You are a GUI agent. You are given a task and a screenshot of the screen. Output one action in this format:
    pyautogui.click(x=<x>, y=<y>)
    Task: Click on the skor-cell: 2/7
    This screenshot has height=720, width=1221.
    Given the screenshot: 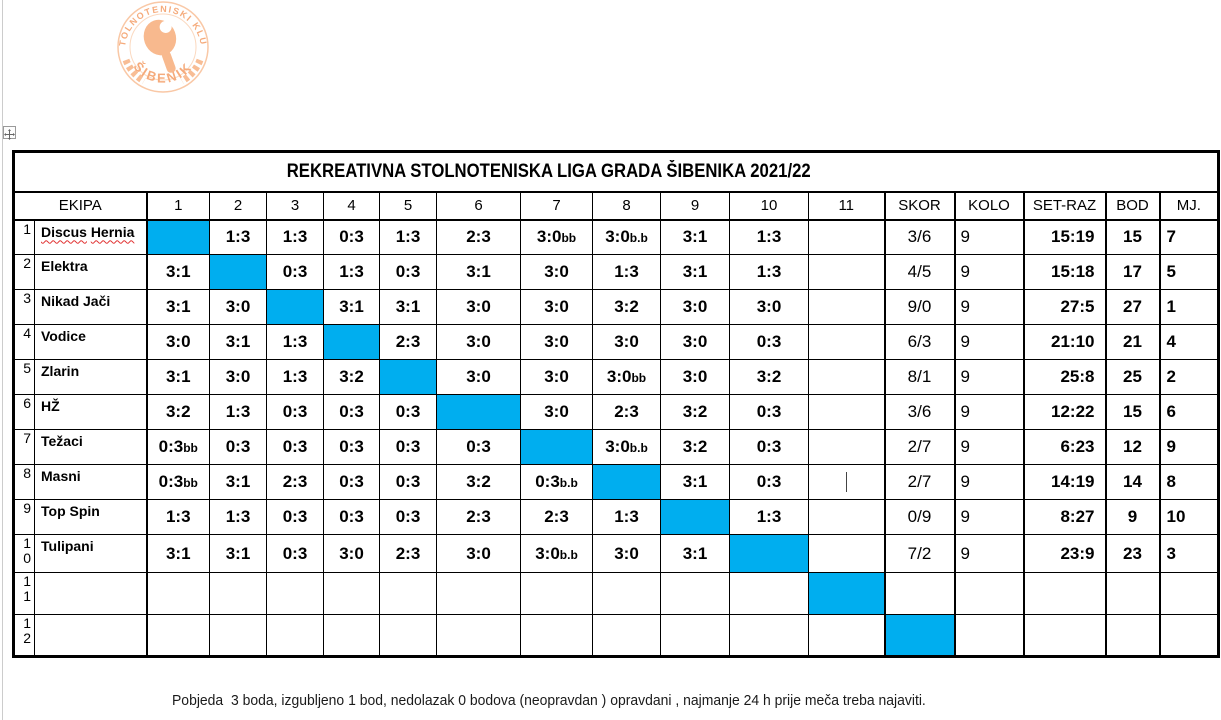 What is the action you would take?
    pyautogui.click(x=919, y=447)
    